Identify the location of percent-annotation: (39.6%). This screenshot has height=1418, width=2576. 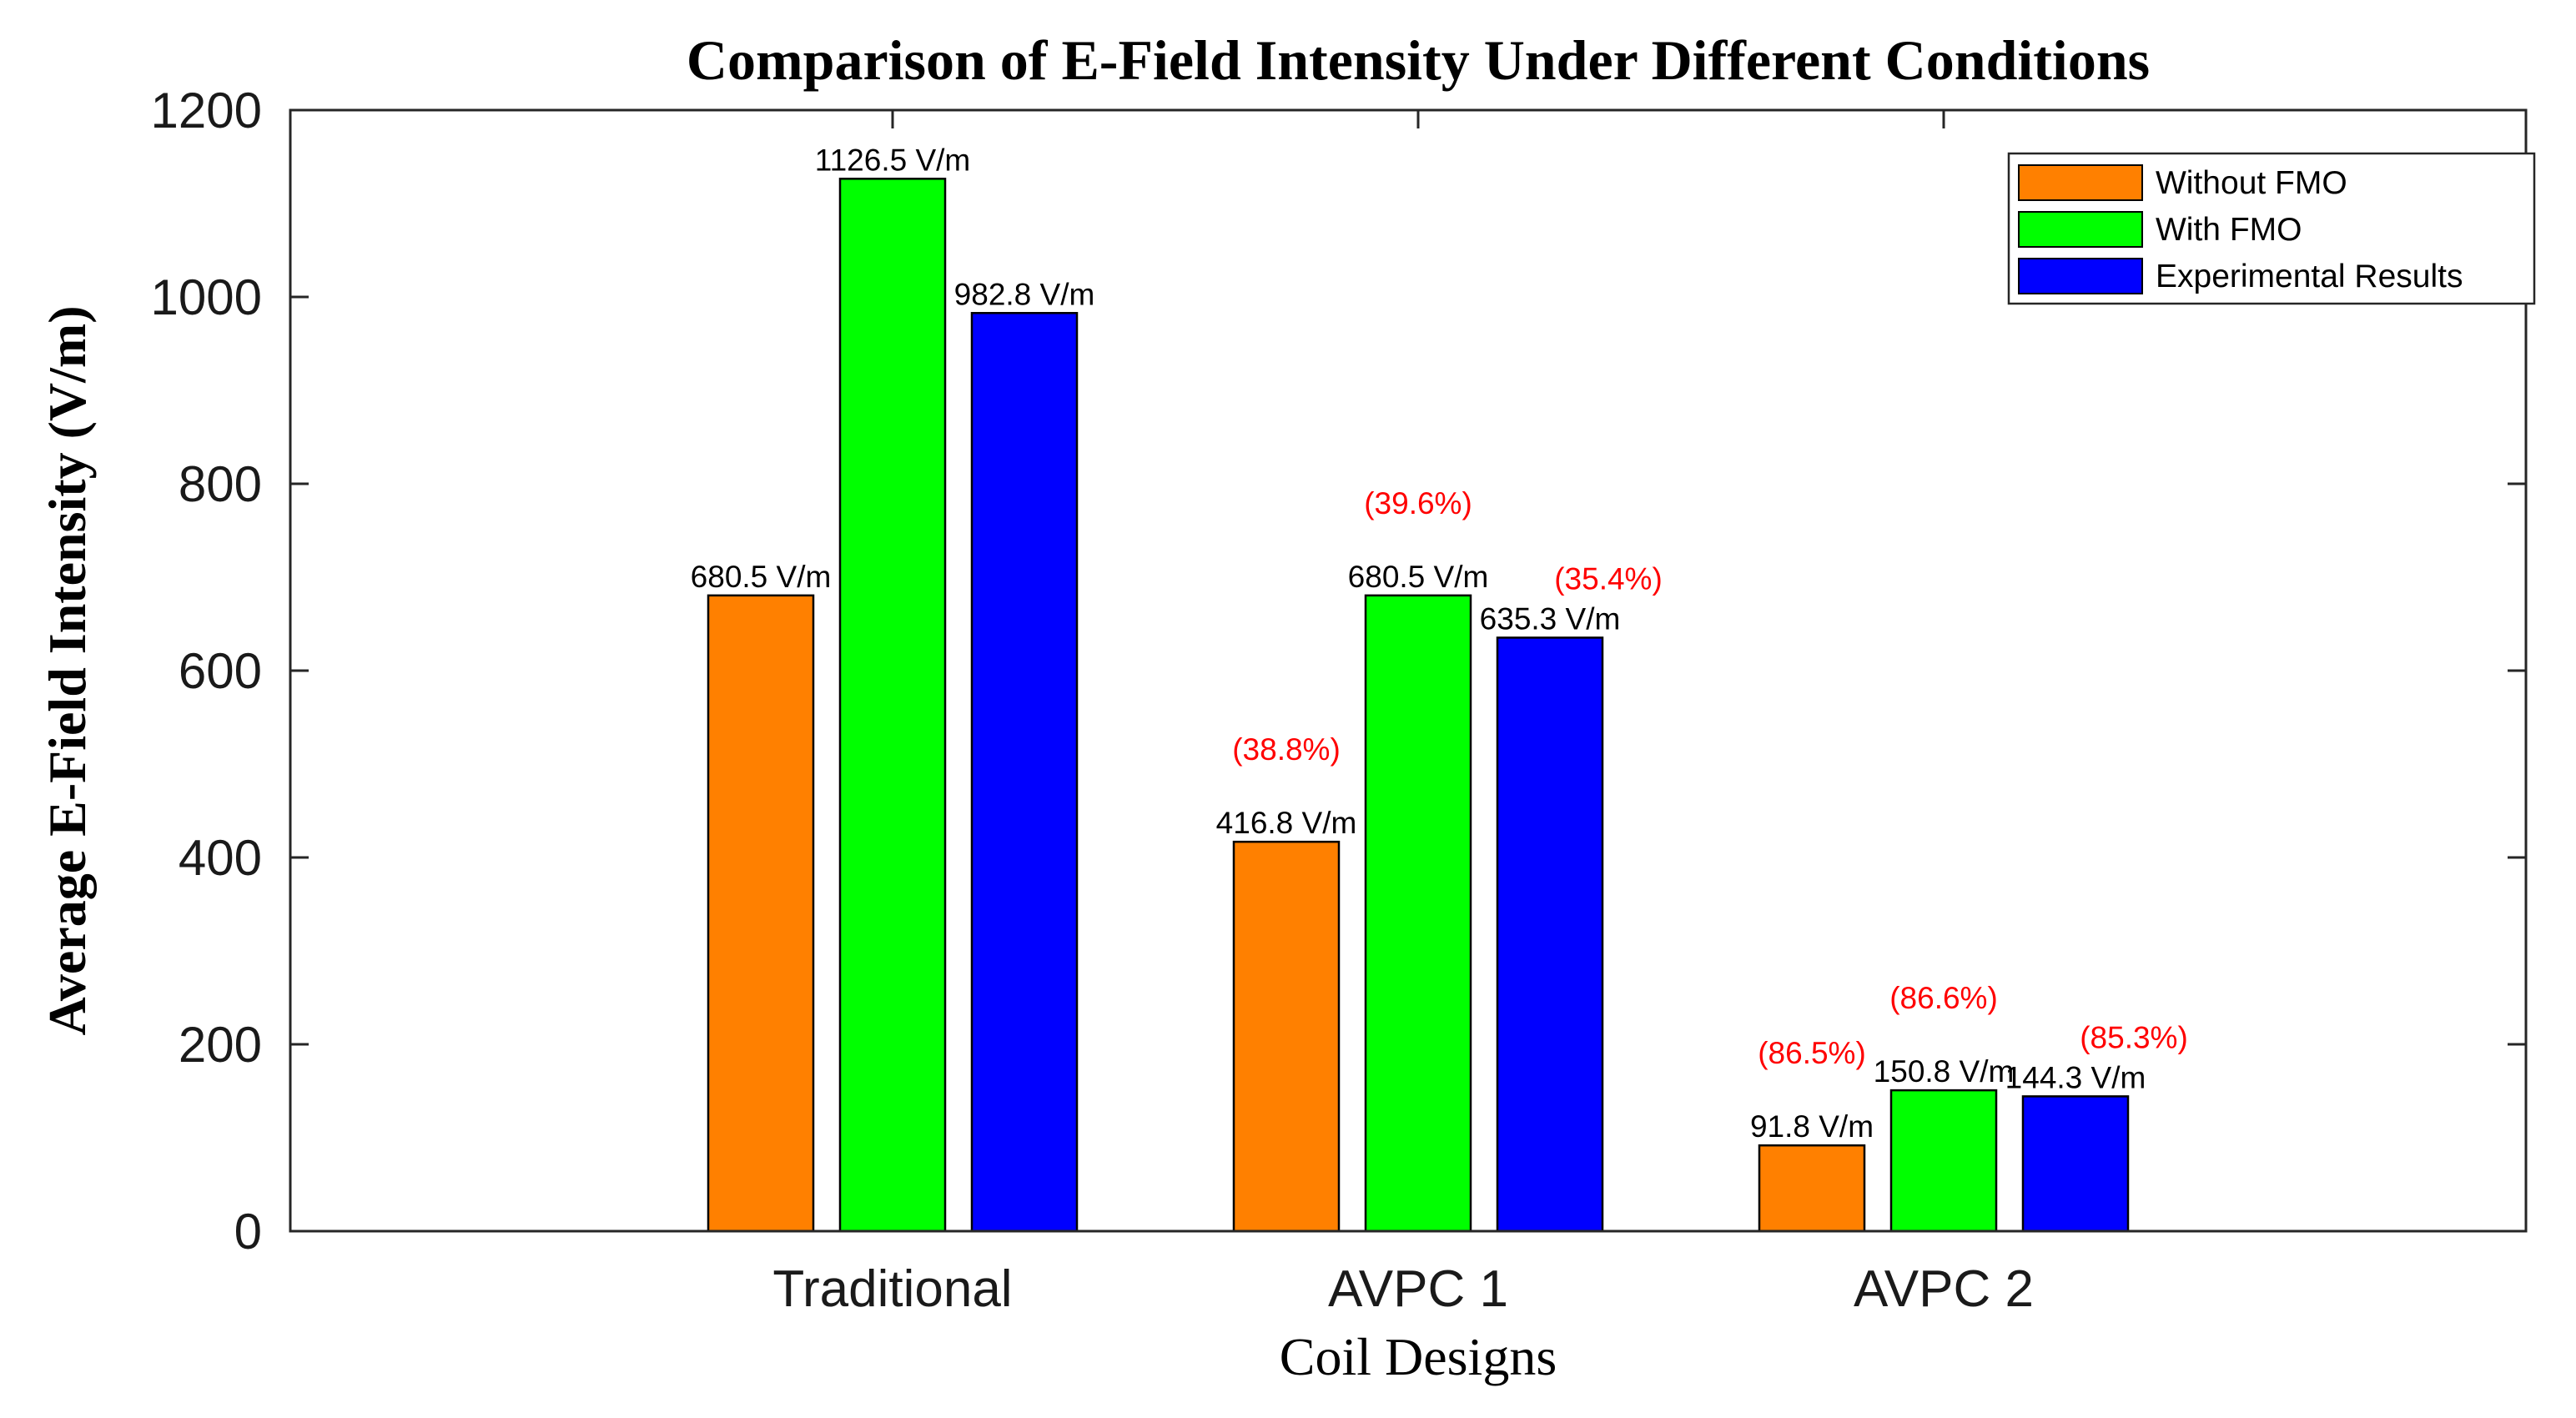
(1418, 503).